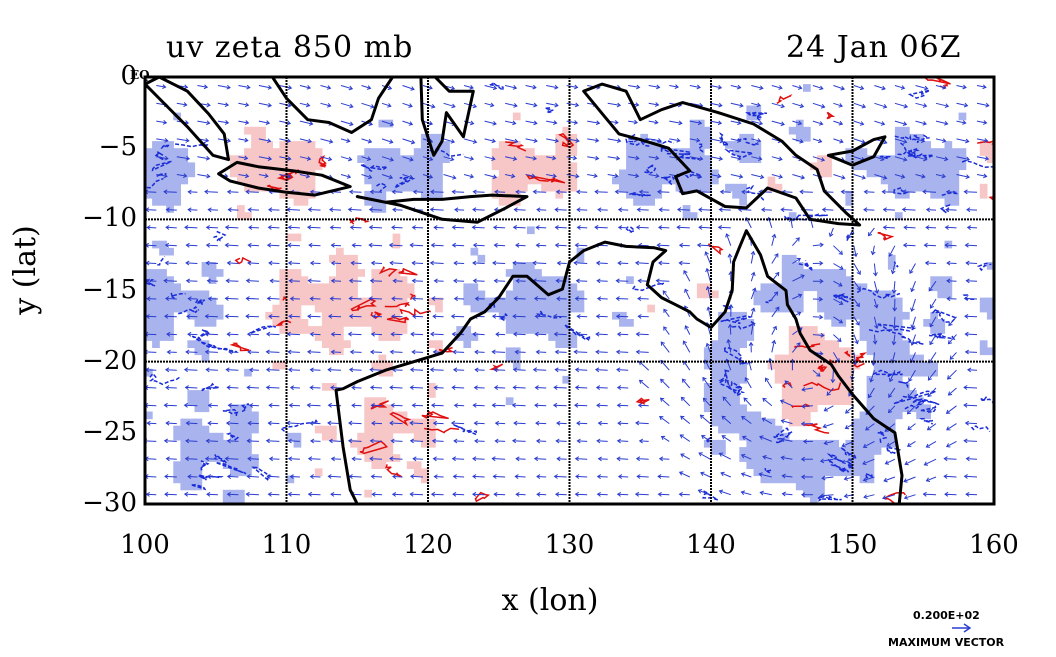 This screenshot has height=657, width=1056. I want to click on reference-vector-arrow, so click(961, 628).